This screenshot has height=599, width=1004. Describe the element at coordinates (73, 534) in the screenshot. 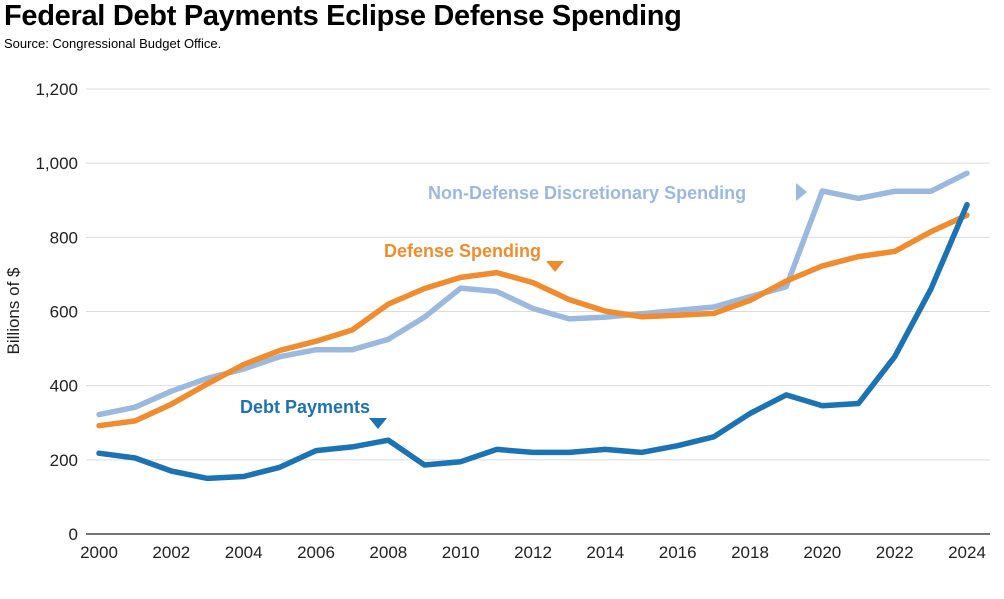

I see `y-tick-label: 0` at that location.